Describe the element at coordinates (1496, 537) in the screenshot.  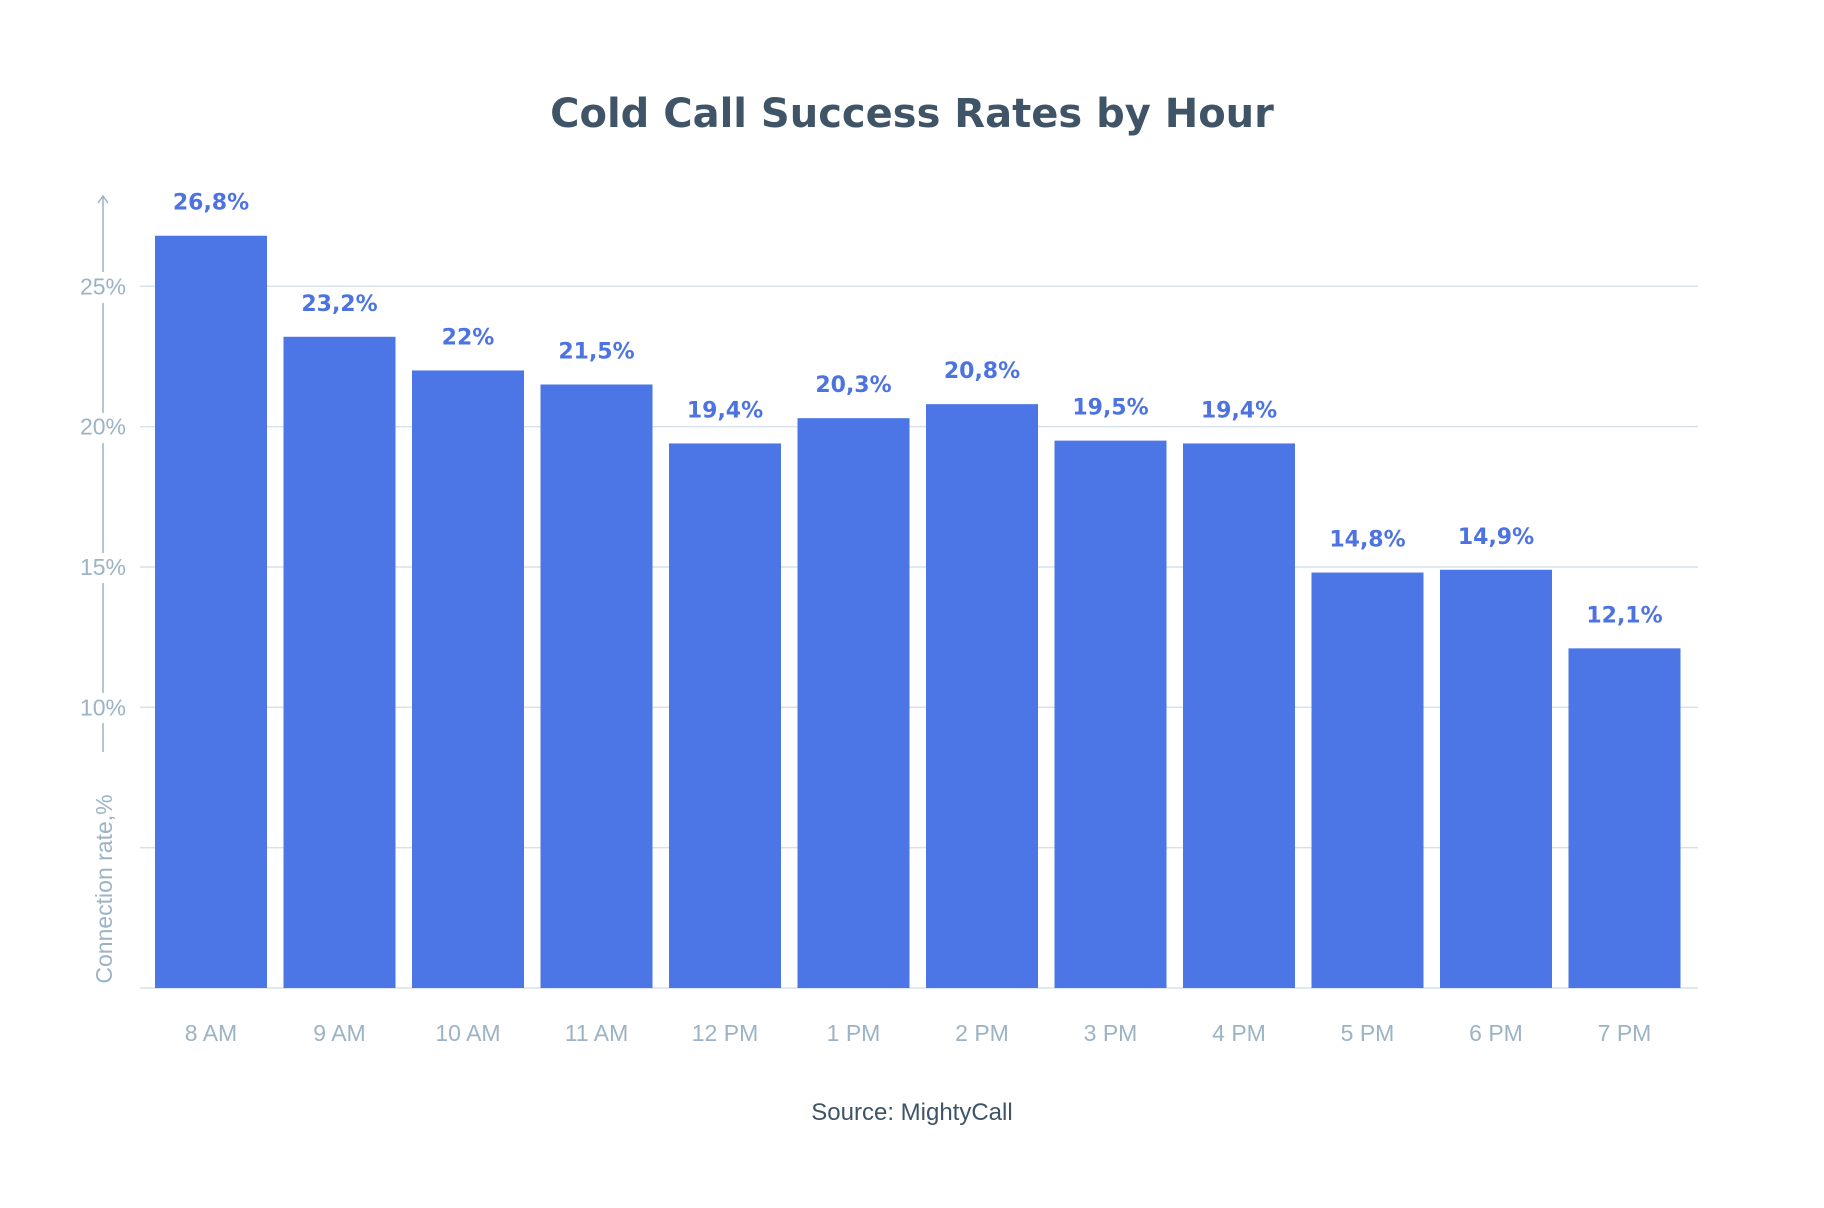
I see `bar-value-label: 14,9%` at that location.